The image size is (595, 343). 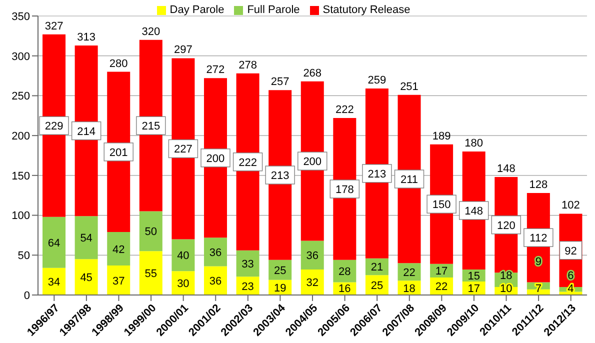 I want to click on data-label: 23, so click(x=248, y=286).